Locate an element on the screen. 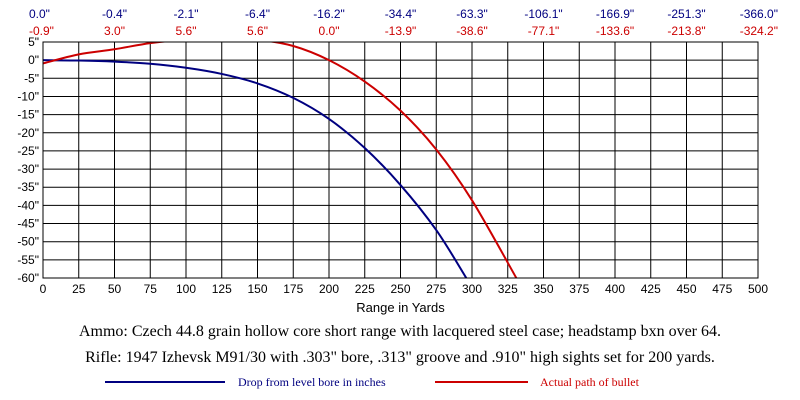  legend-drop-label: Drop from level bore in inches is located at coordinates (312, 382).